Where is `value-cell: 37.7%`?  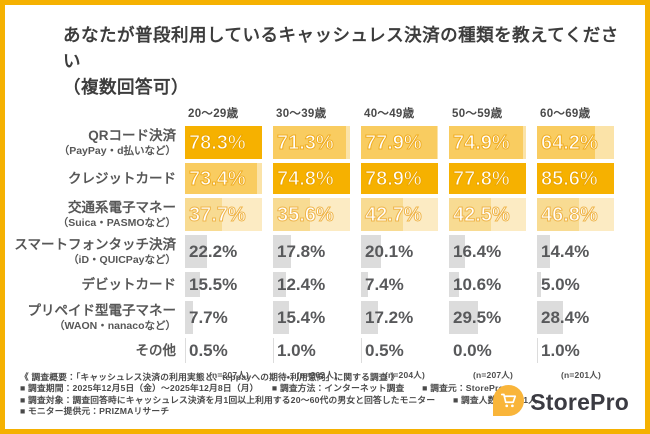 value-cell: 37.7% is located at coordinates (223, 214).